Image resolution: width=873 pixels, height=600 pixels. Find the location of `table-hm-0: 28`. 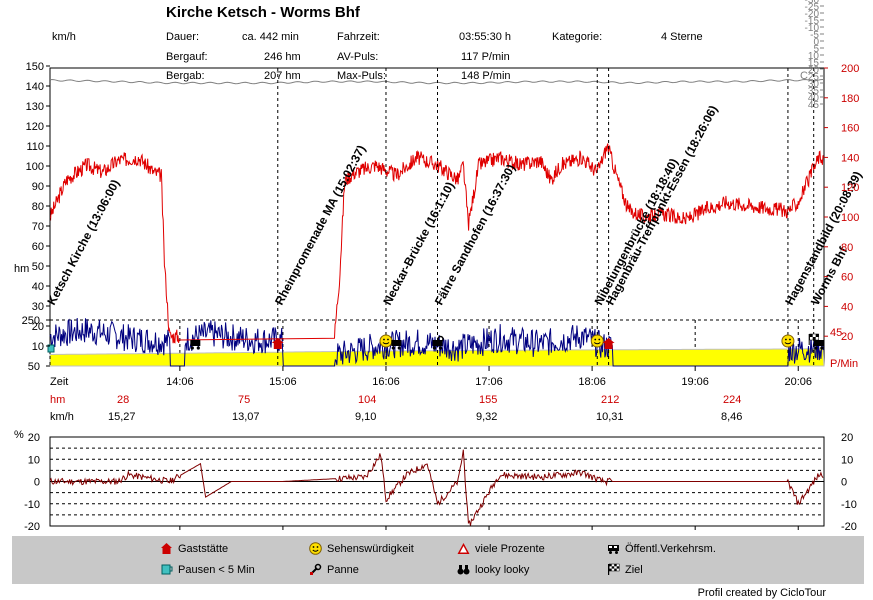

table-hm-0: 28 is located at coordinates (123, 400).